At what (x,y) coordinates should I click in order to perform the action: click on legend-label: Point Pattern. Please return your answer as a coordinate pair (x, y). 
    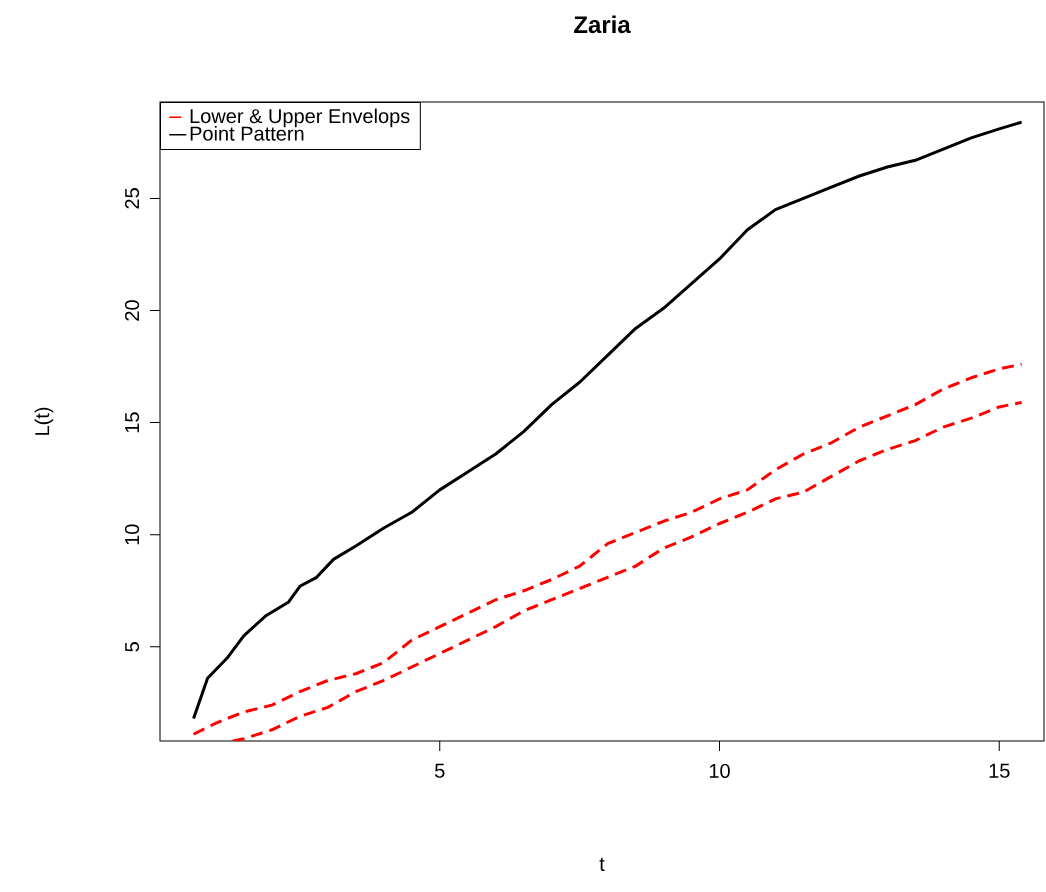
    Looking at the image, I should click on (247, 133).